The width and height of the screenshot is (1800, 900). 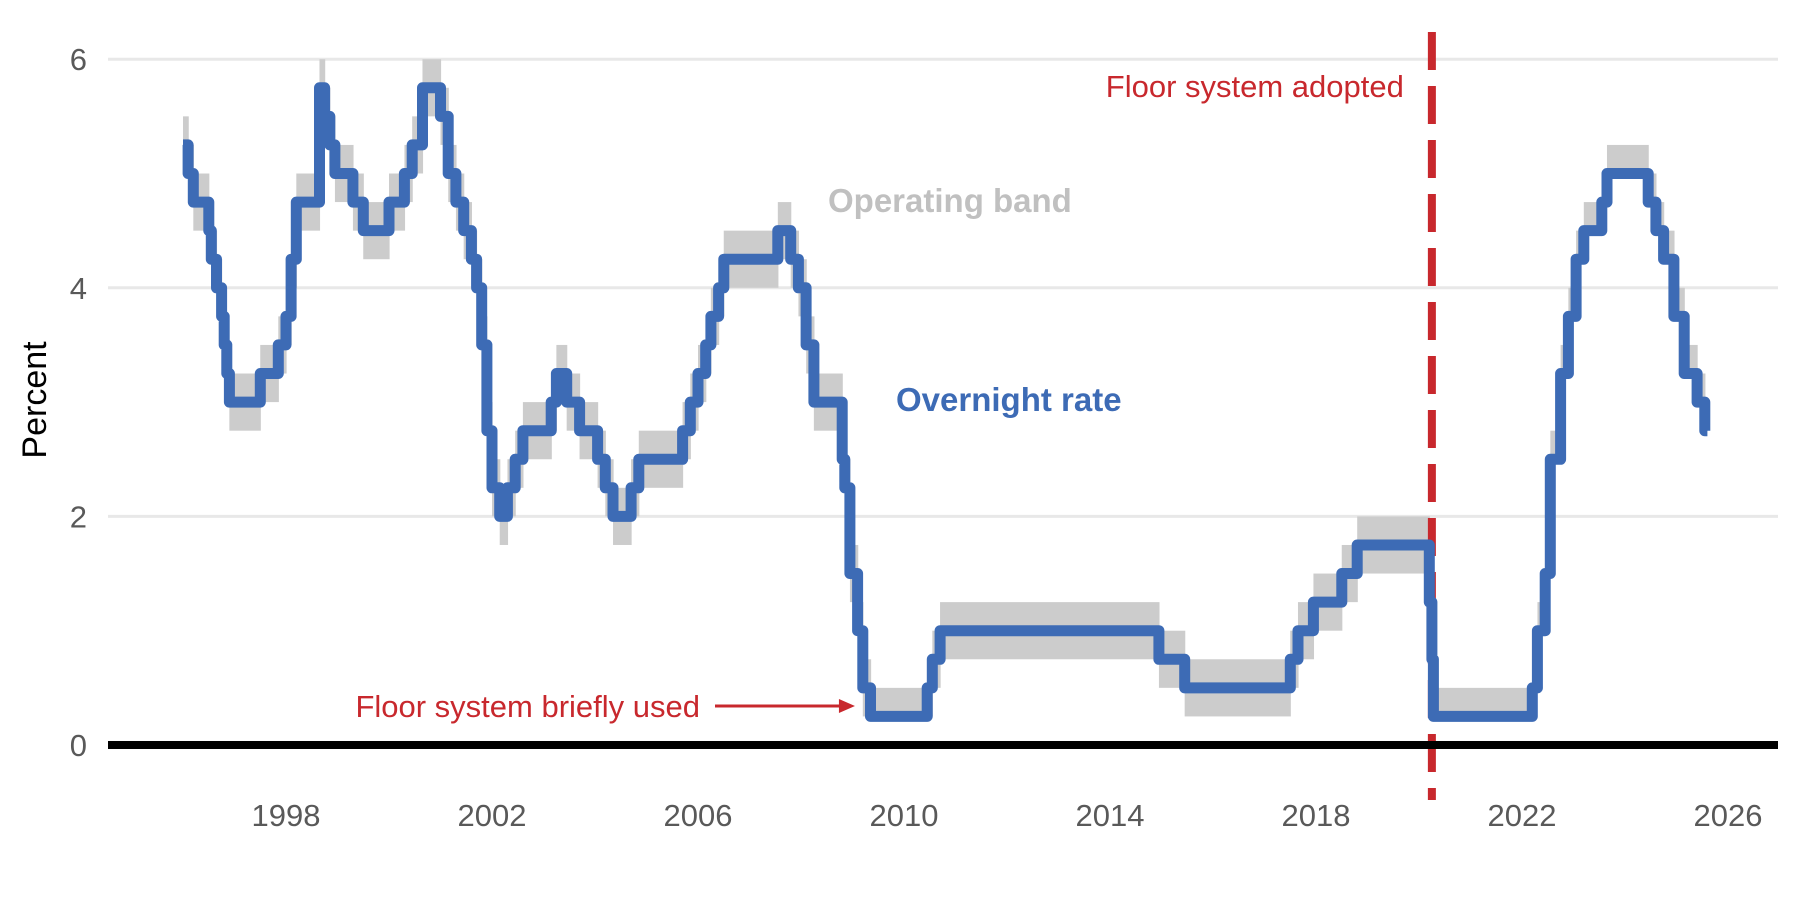 What do you see at coordinates (1009, 399) in the screenshot?
I see `overnight-rate-label: Overnight rate` at bounding box center [1009, 399].